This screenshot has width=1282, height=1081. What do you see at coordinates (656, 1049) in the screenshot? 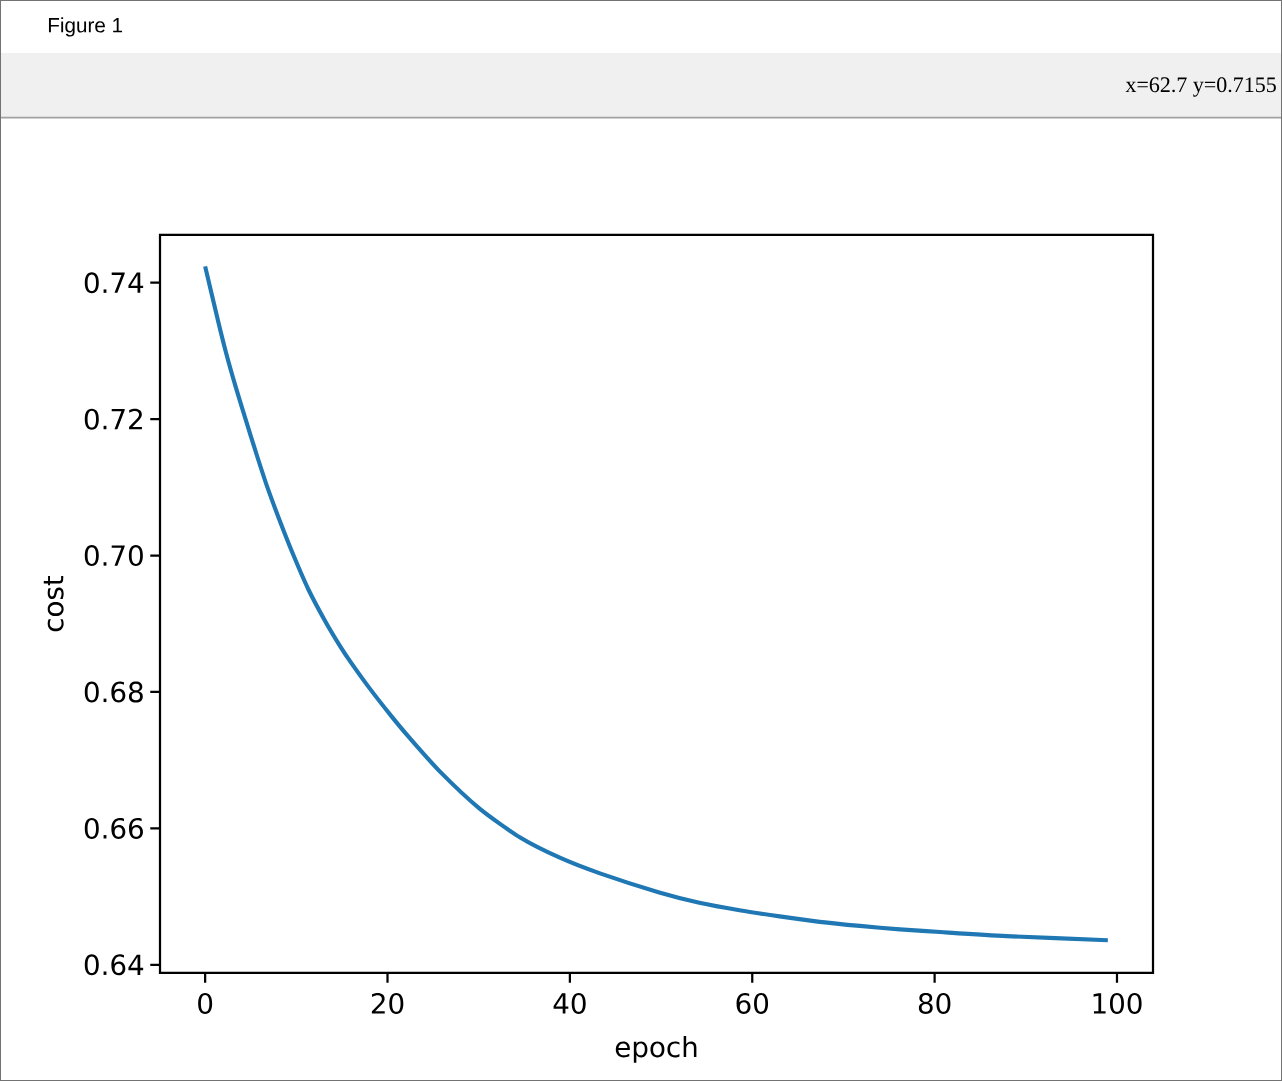
I see `x-axis-title: epoch` at bounding box center [656, 1049].